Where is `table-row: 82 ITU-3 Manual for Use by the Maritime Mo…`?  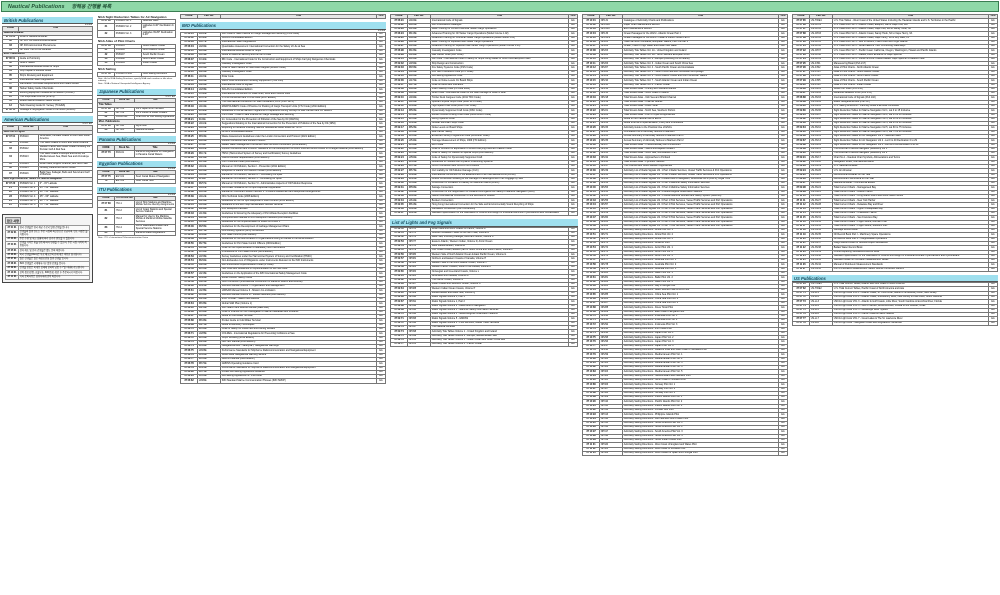 table-row: 82 ITU-3 Manual for Use by the Maritime Mo… is located at coordinates (136, 220).